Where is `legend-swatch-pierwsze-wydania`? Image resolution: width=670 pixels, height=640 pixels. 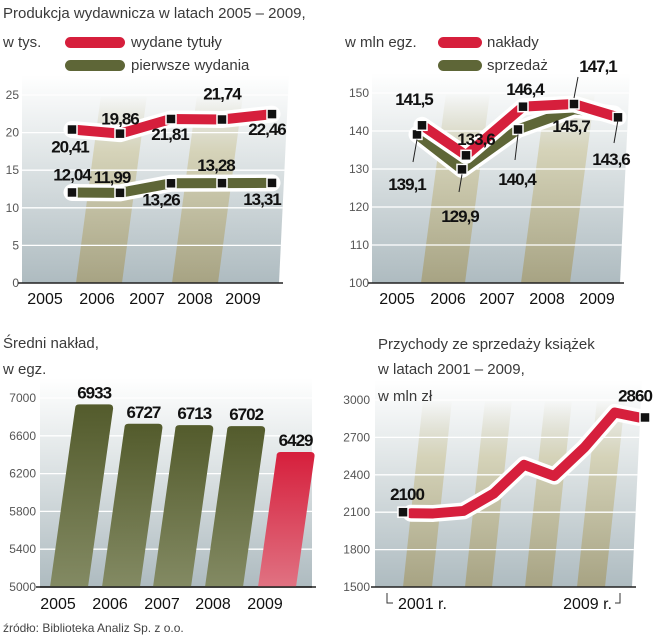 legend-swatch-pierwsze-wydania is located at coordinates (95, 65).